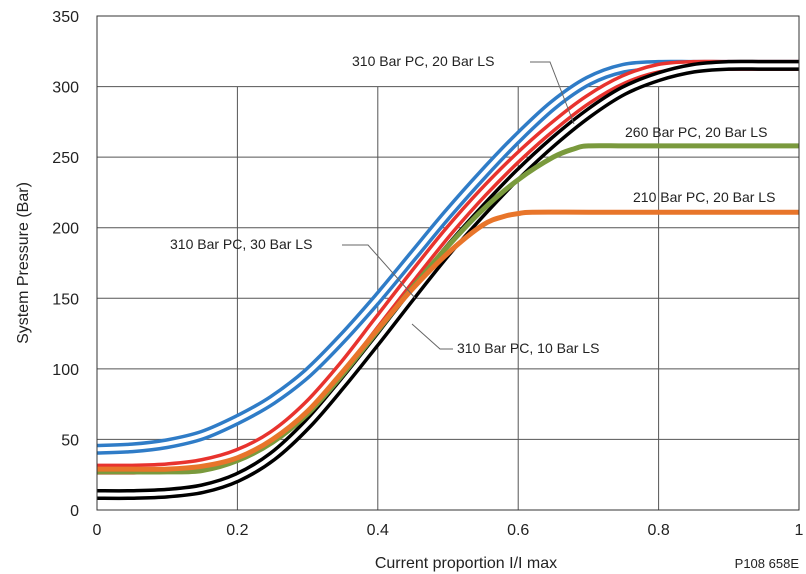 The height and width of the screenshot is (574, 806). What do you see at coordinates (378, 530) in the screenshot?
I see `x-tick-label: 0.4` at bounding box center [378, 530].